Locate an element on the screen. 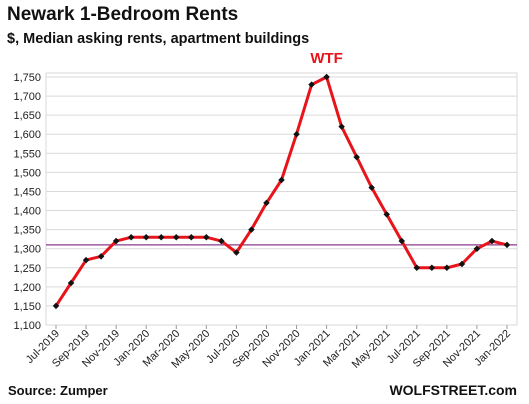 The width and height of the screenshot is (529, 404). y-tick-label: 1,750 is located at coordinates (27, 78).